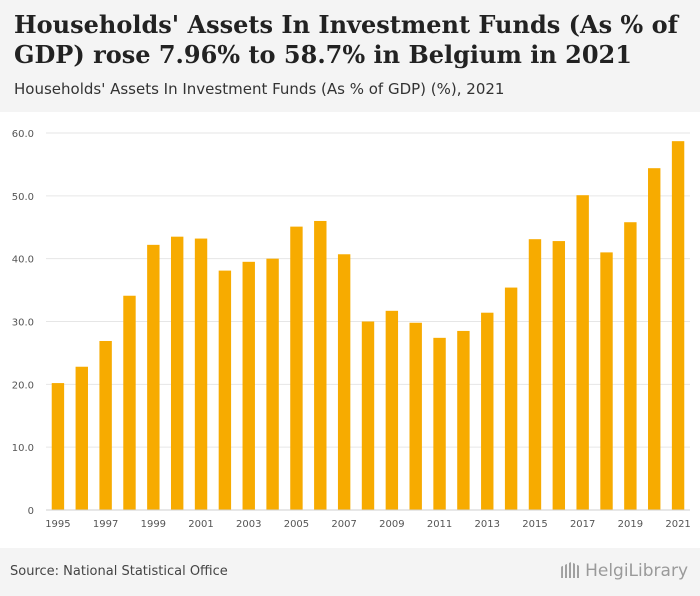  I want to click on bar-1999, so click(153, 377).